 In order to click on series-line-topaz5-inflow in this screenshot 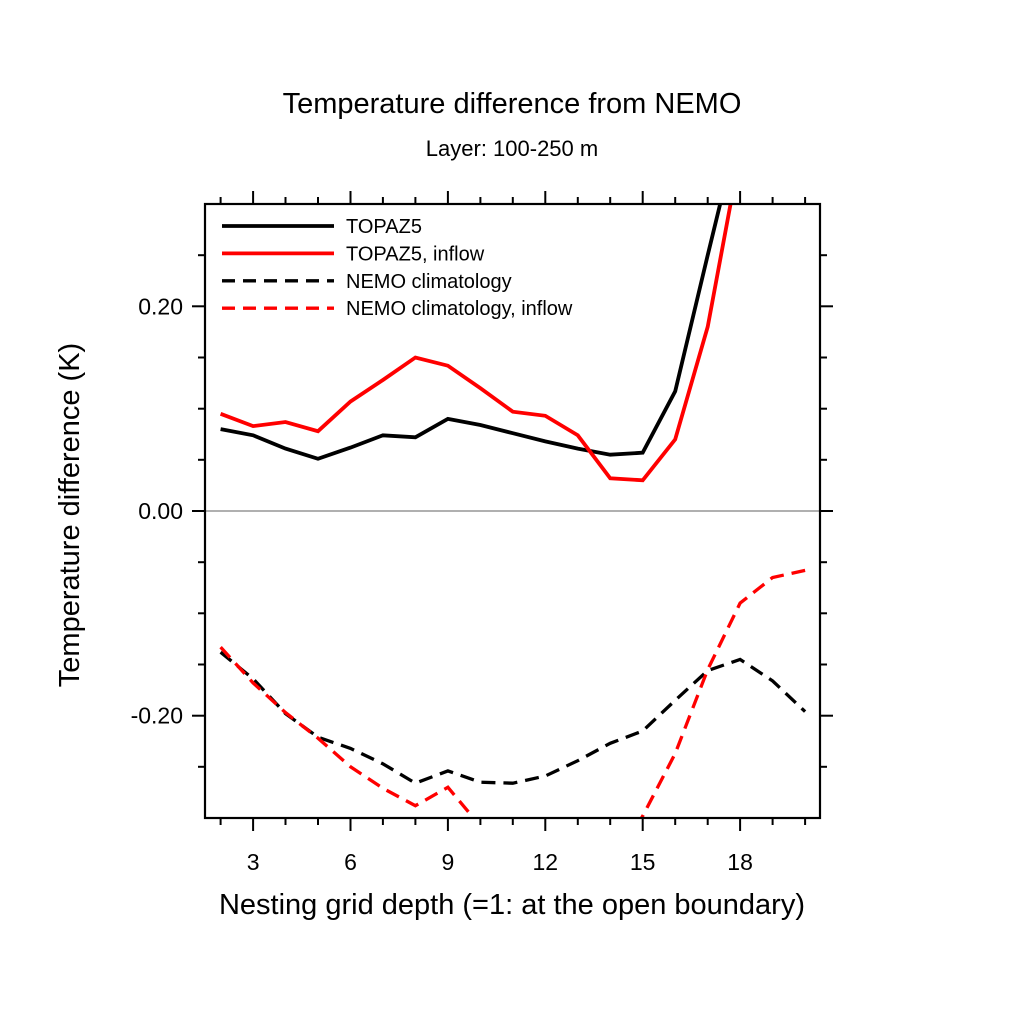, I will do `click(476, 343)`.